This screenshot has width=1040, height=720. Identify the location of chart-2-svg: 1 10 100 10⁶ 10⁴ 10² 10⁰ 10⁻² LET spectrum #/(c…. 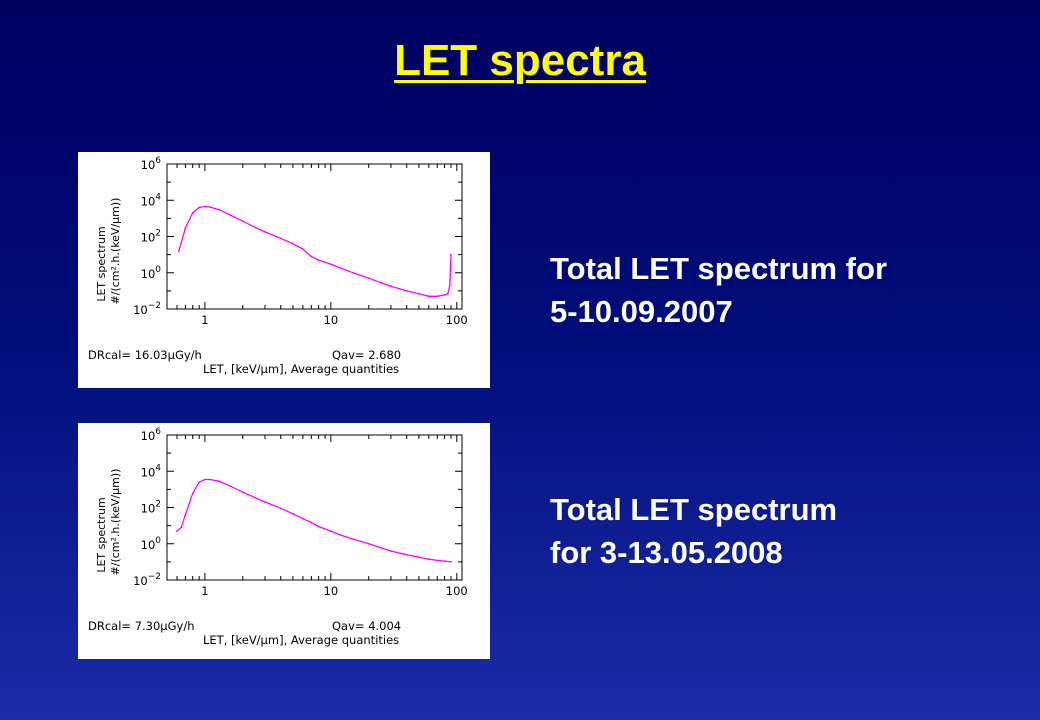
(278, 537).